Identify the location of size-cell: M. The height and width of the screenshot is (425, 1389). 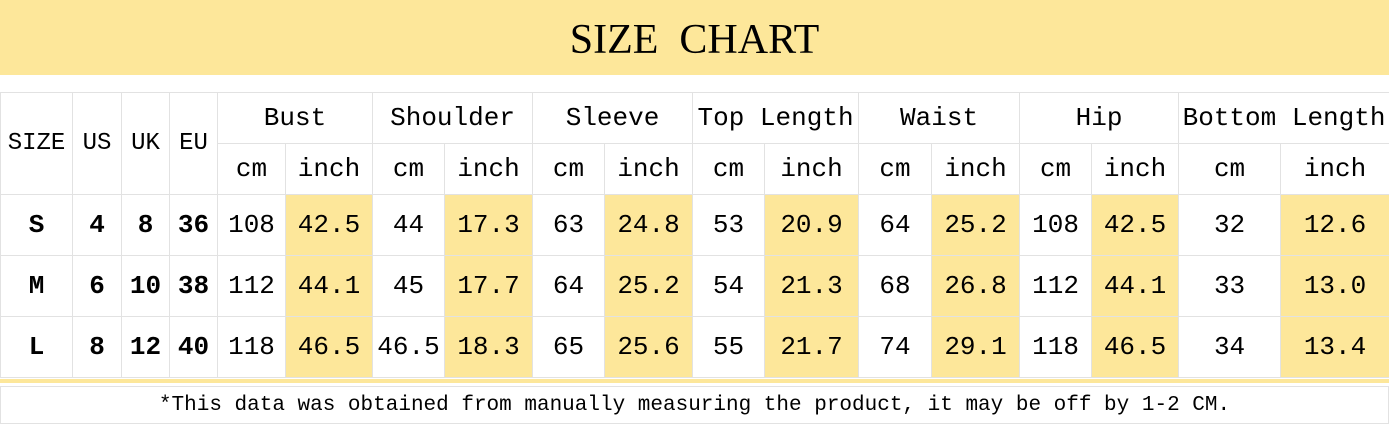
(36, 286).